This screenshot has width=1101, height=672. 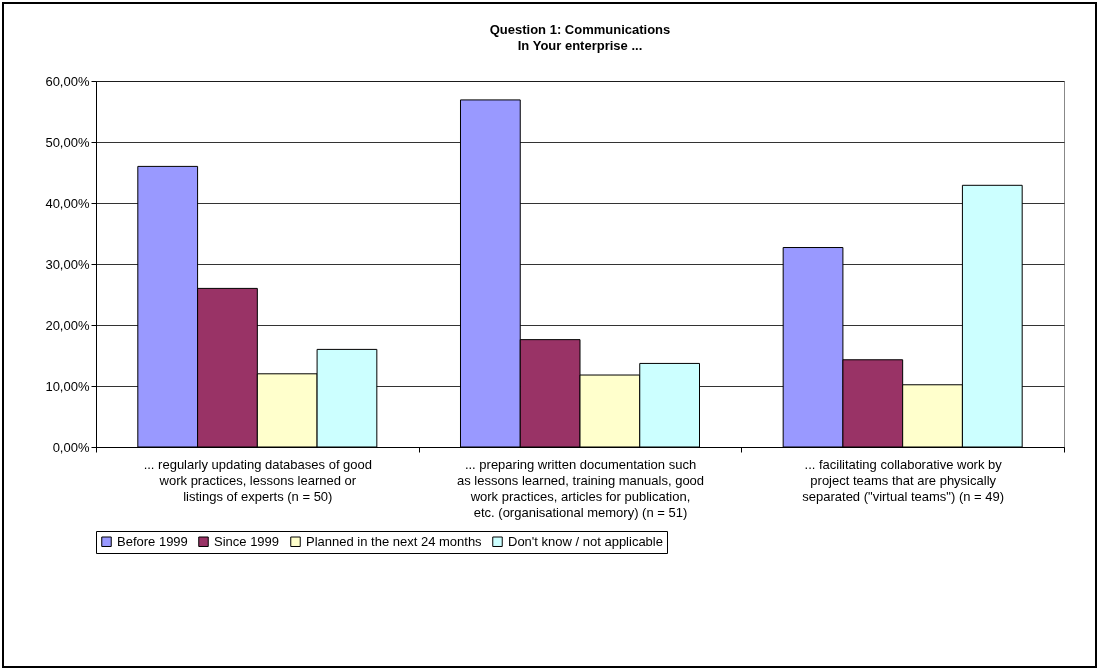 What do you see at coordinates (903, 480) in the screenshot?
I see `x-tick-label: ... facilitating collaborative work by project teams that are physically separated ("virtual teams") (n = 49)` at bounding box center [903, 480].